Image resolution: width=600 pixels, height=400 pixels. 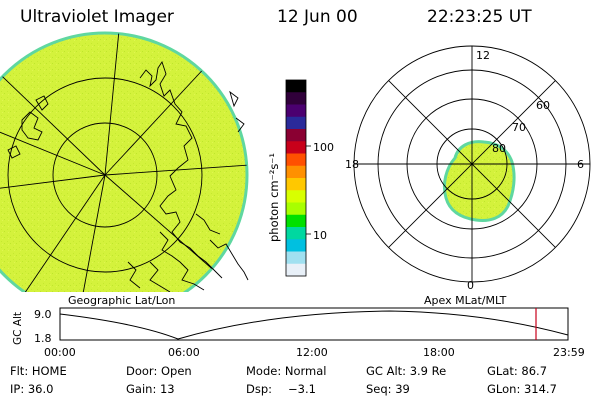 What do you see at coordinates (522, 389) in the screenshot?
I see `status-glon: GLon: 314.7` at bounding box center [522, 389].